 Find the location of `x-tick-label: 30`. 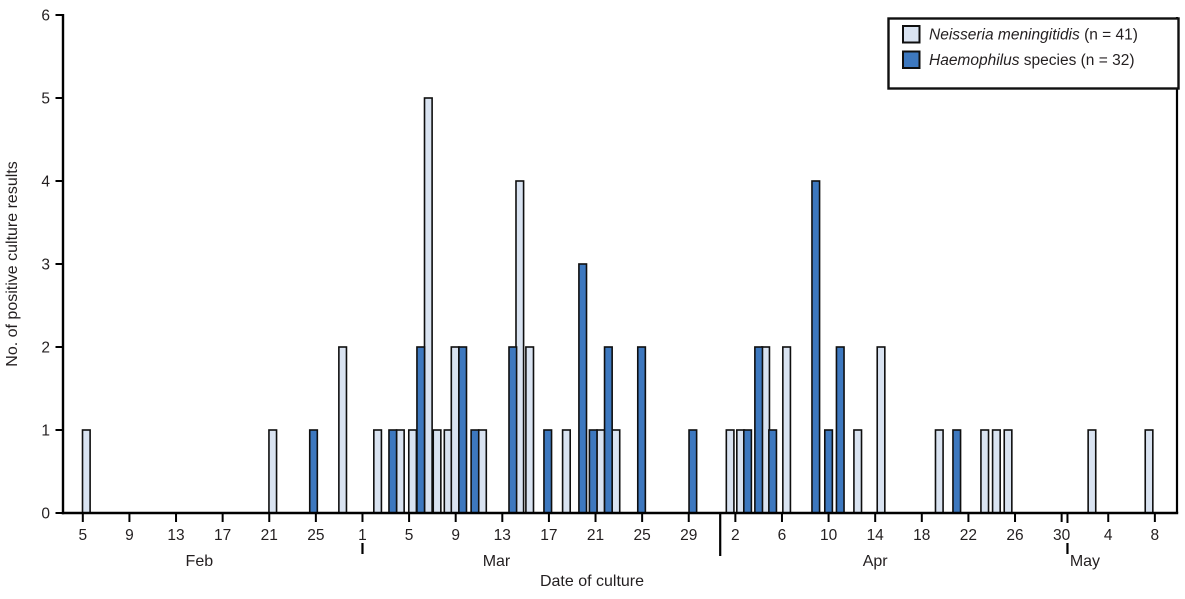

x-tick-label: 30 is located at coordinates (1062, 535).